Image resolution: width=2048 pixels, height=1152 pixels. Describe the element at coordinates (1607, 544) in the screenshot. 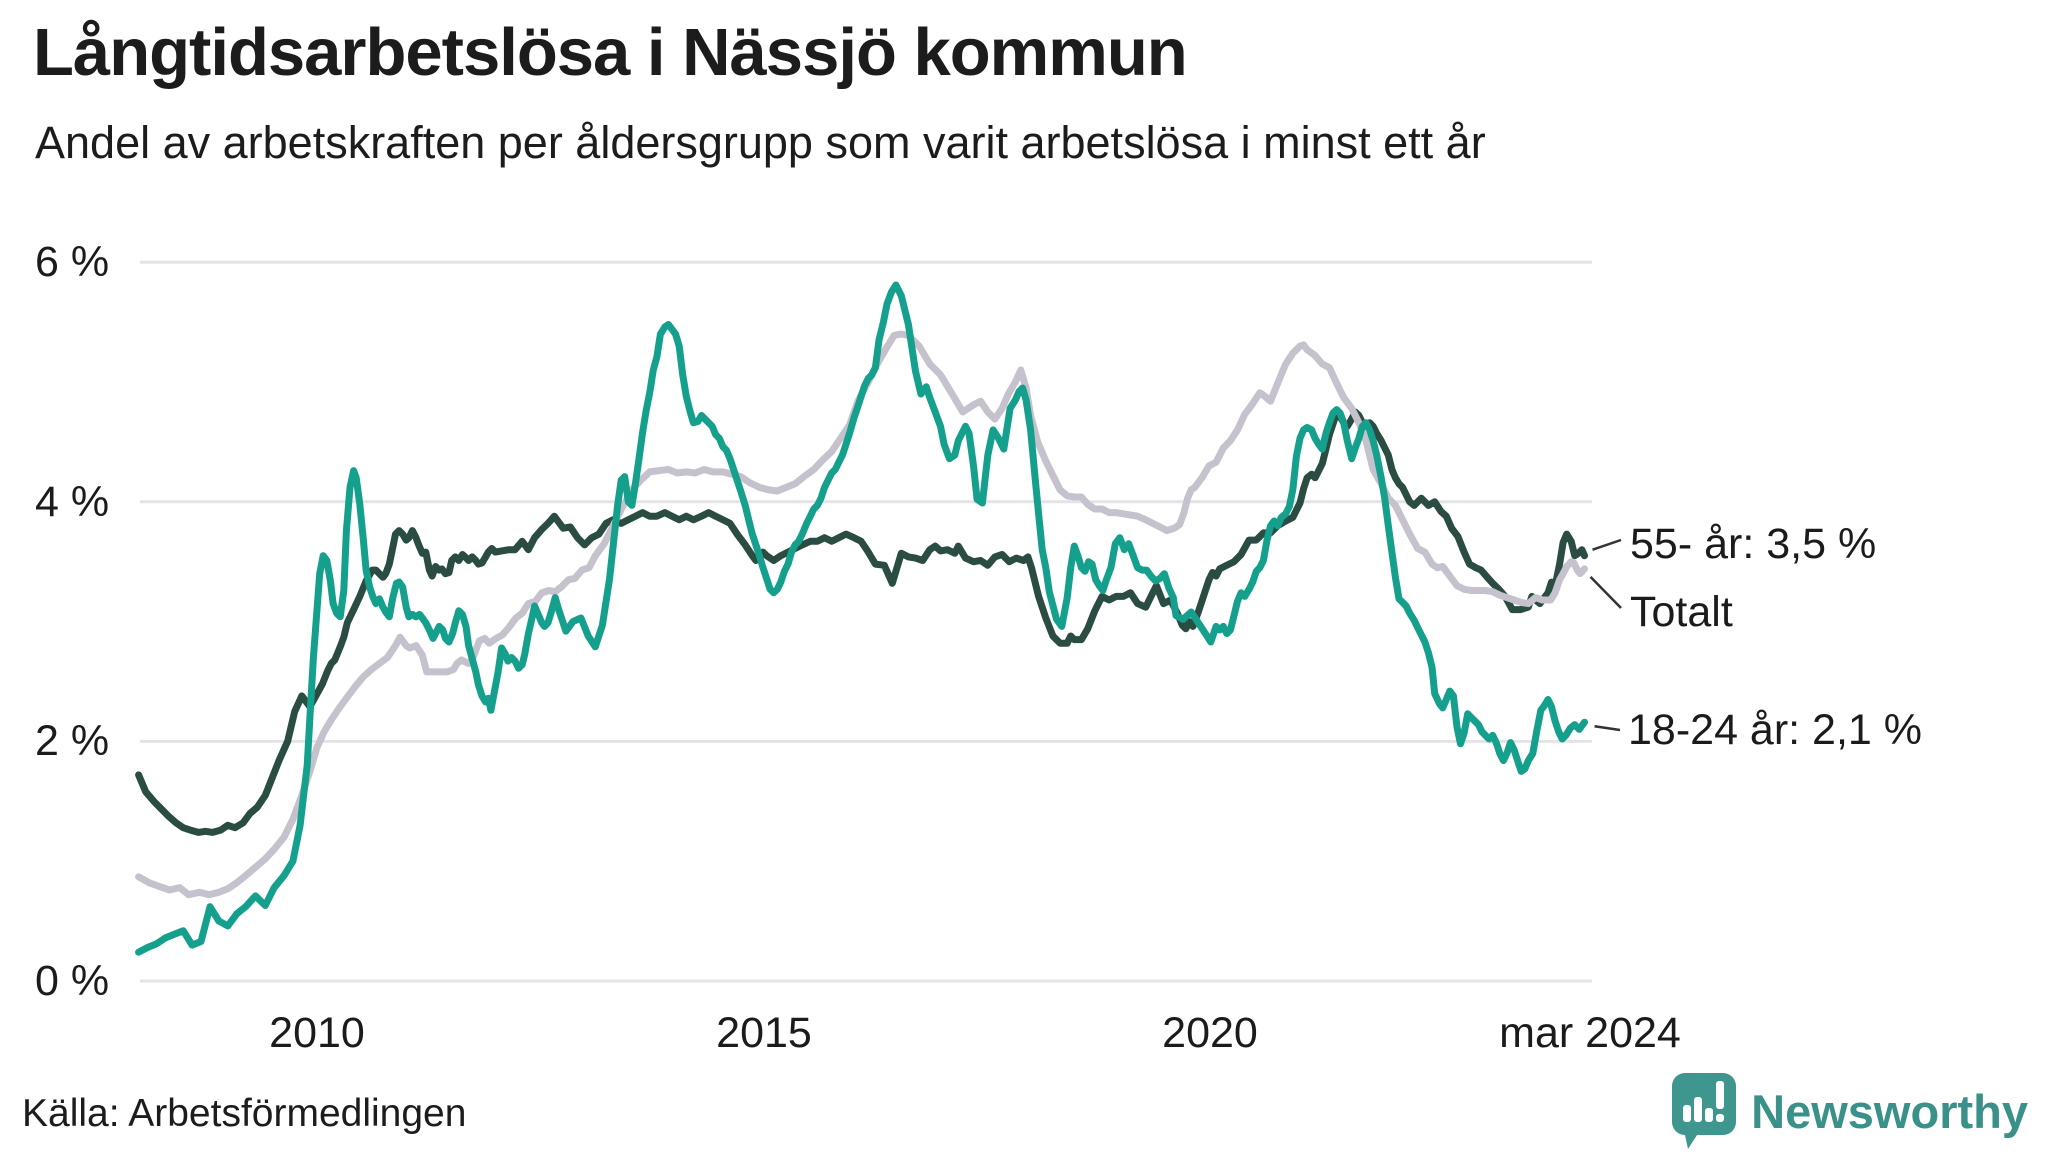

I see `leader-line-55-ar` at that location.